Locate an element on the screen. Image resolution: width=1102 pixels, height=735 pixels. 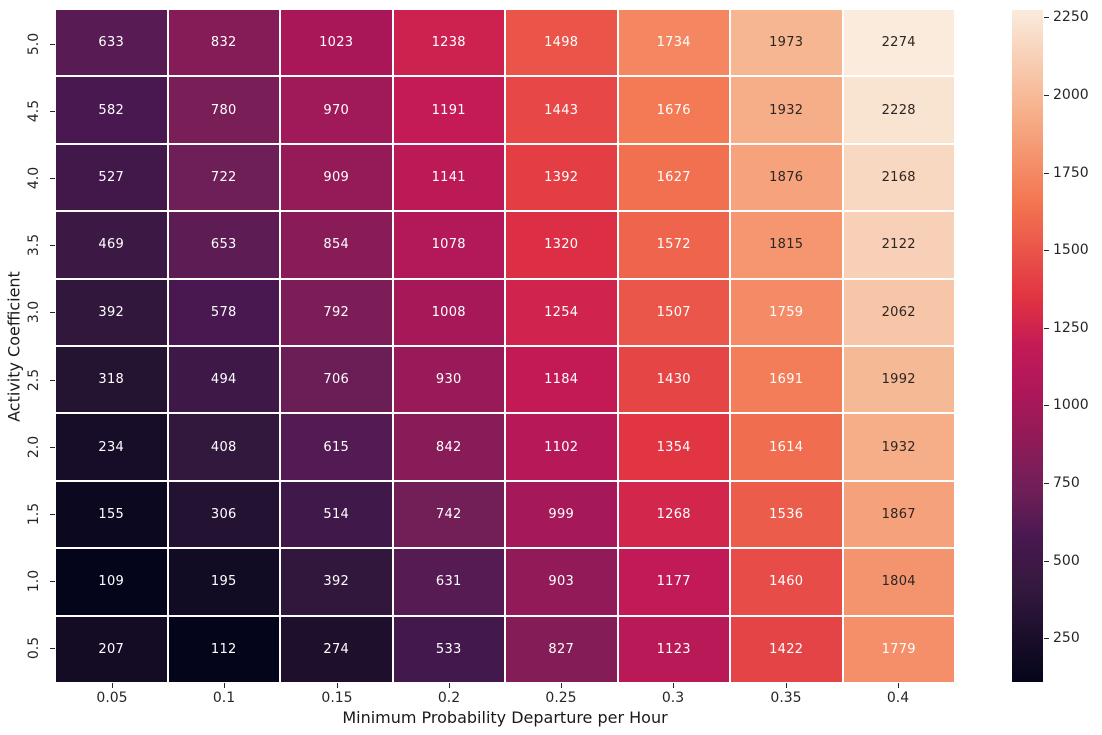
heatmap-cell: 1023 is located at coordinates (336, 43).